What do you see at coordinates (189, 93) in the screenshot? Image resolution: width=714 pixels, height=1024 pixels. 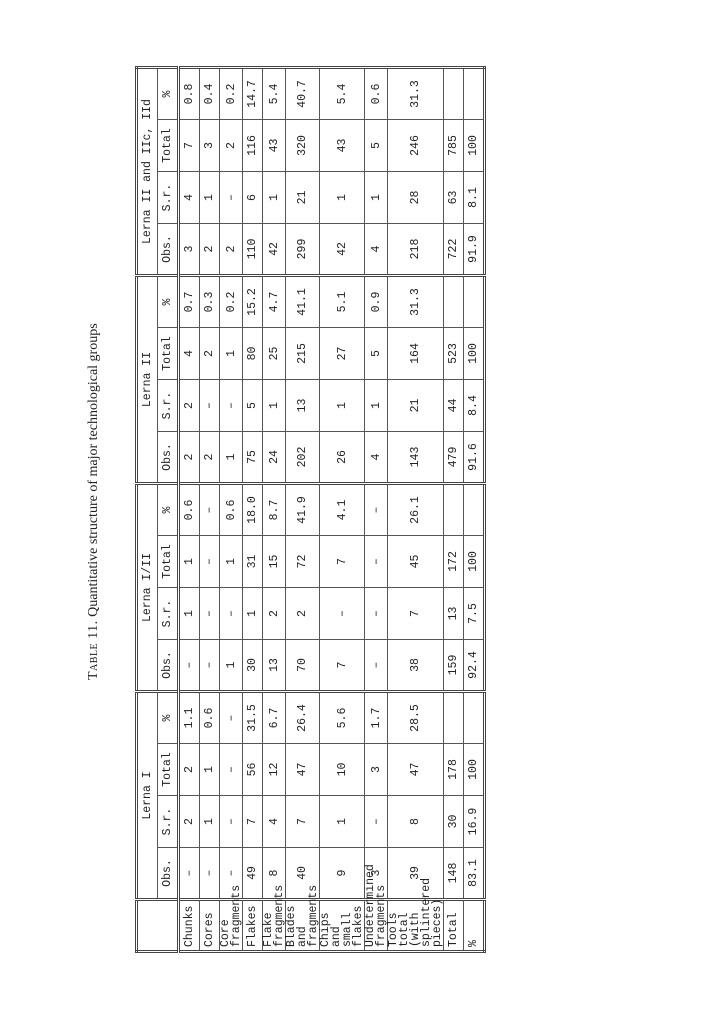 I see `table-cell: 0.8` at bounding box center [189, 93].